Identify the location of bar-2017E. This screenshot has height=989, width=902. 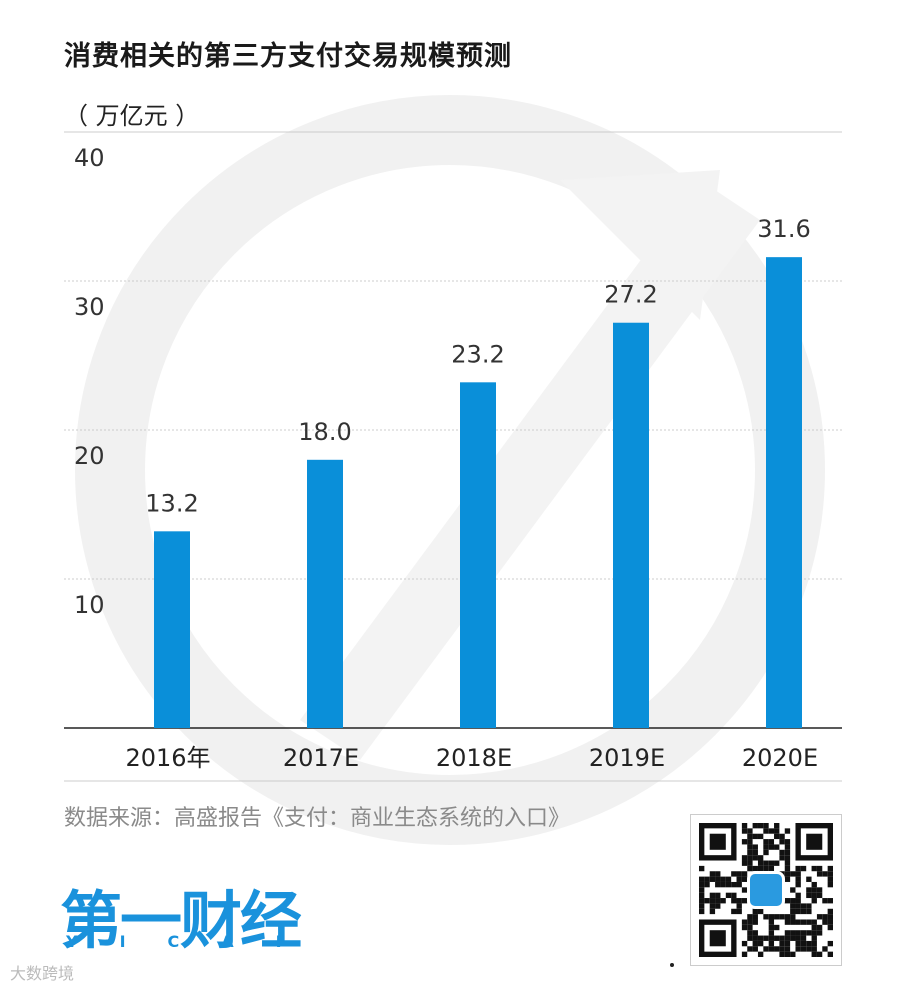
(325, 593).